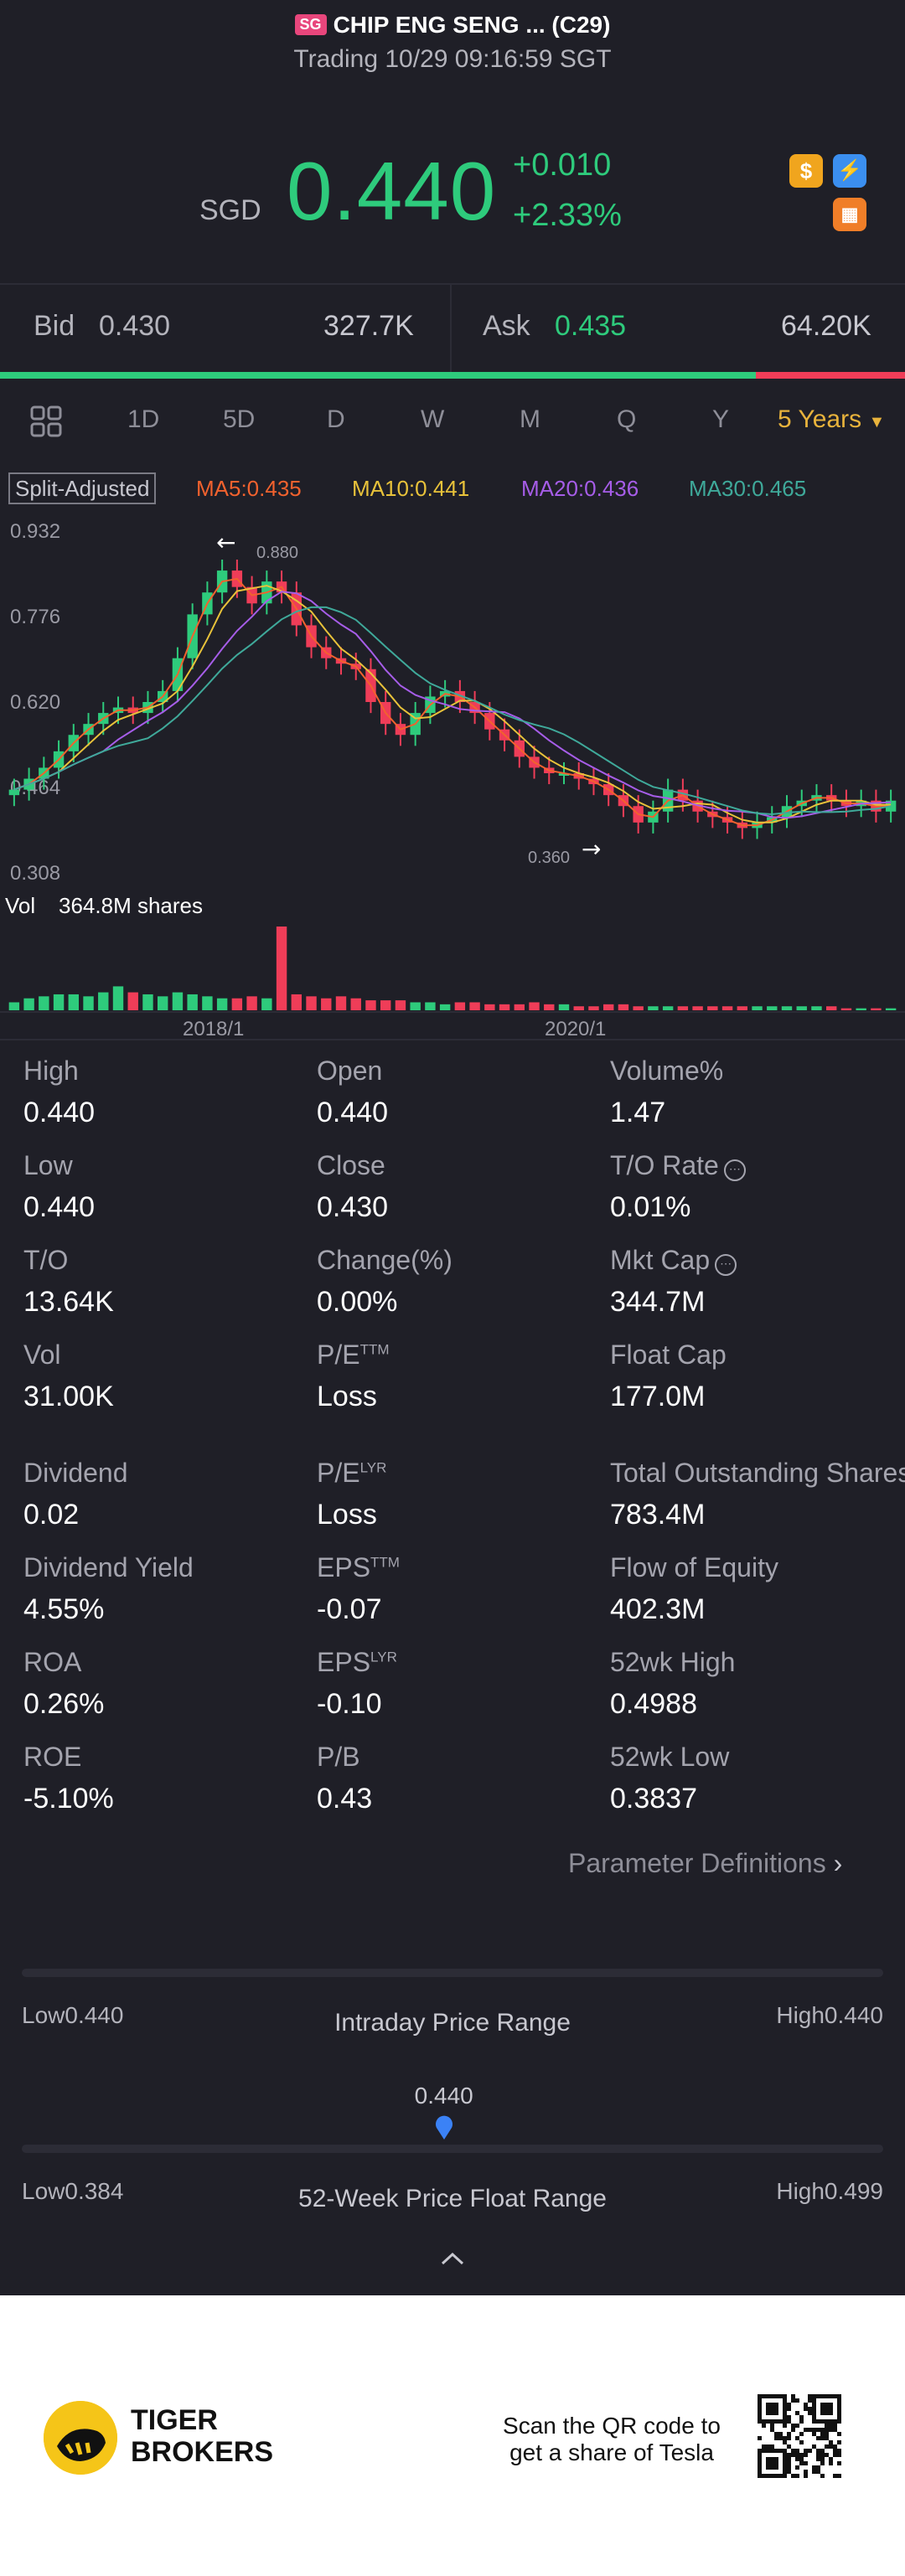 Image resolution: width=905 pixels, height=2576 pixels. I want to click on stat-label: Float Cap, so click(668, 1355).